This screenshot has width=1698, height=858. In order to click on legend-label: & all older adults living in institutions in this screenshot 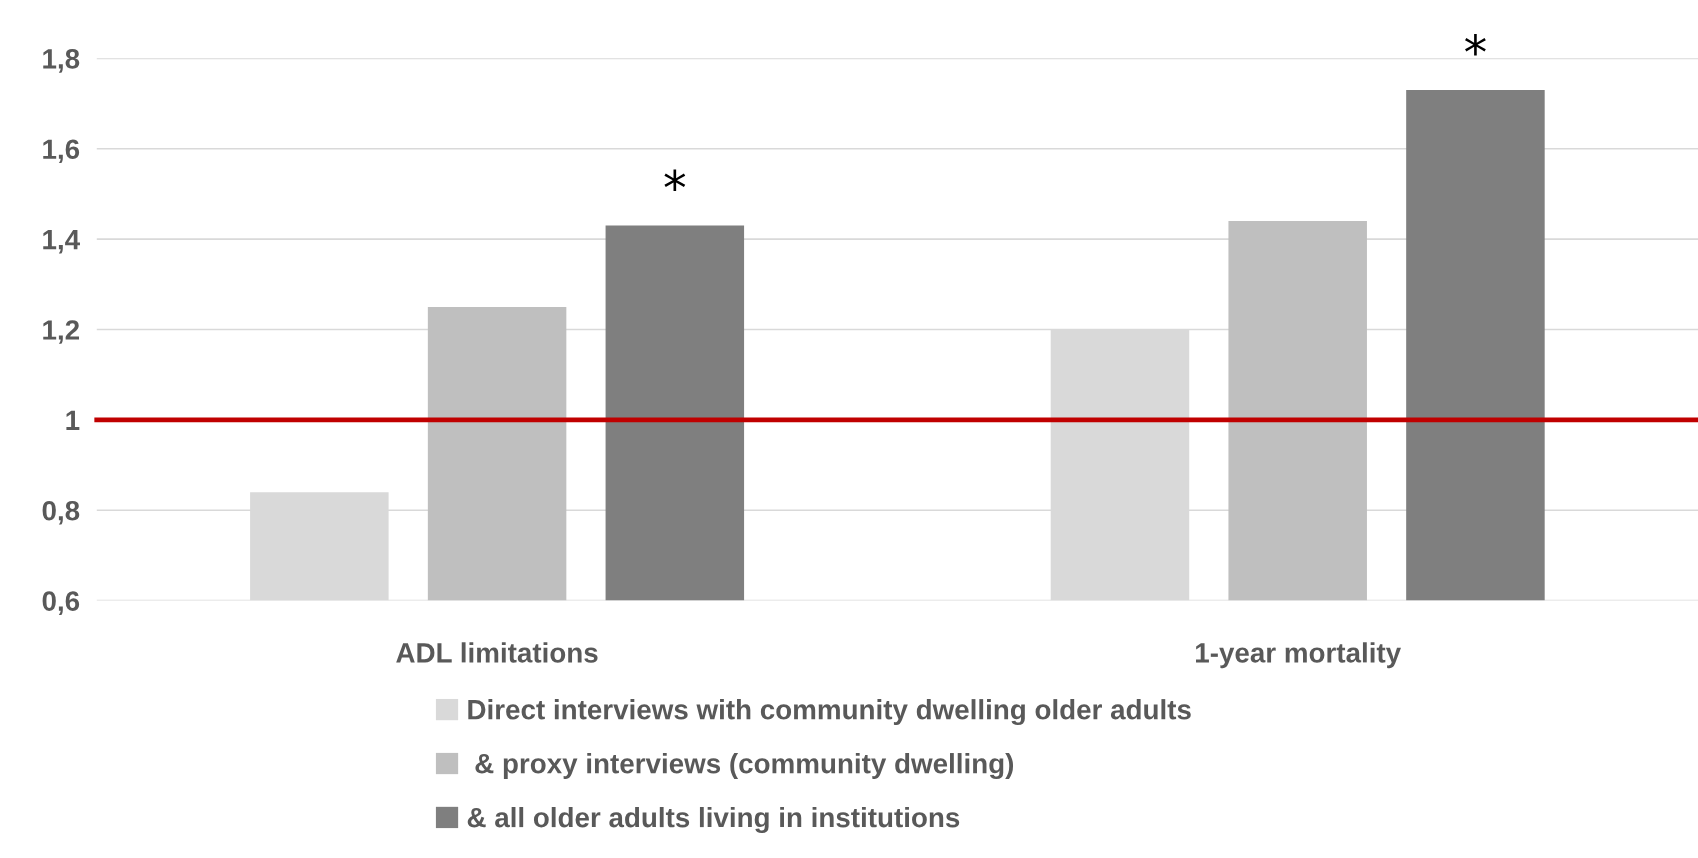, I will do `click(713, 819)`.